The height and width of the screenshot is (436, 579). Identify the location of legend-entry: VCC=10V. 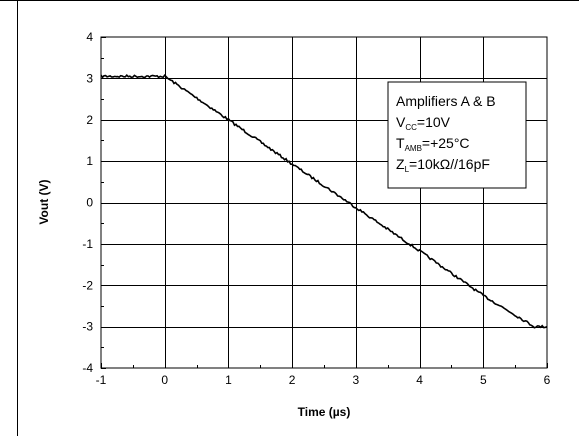
(423, 123).